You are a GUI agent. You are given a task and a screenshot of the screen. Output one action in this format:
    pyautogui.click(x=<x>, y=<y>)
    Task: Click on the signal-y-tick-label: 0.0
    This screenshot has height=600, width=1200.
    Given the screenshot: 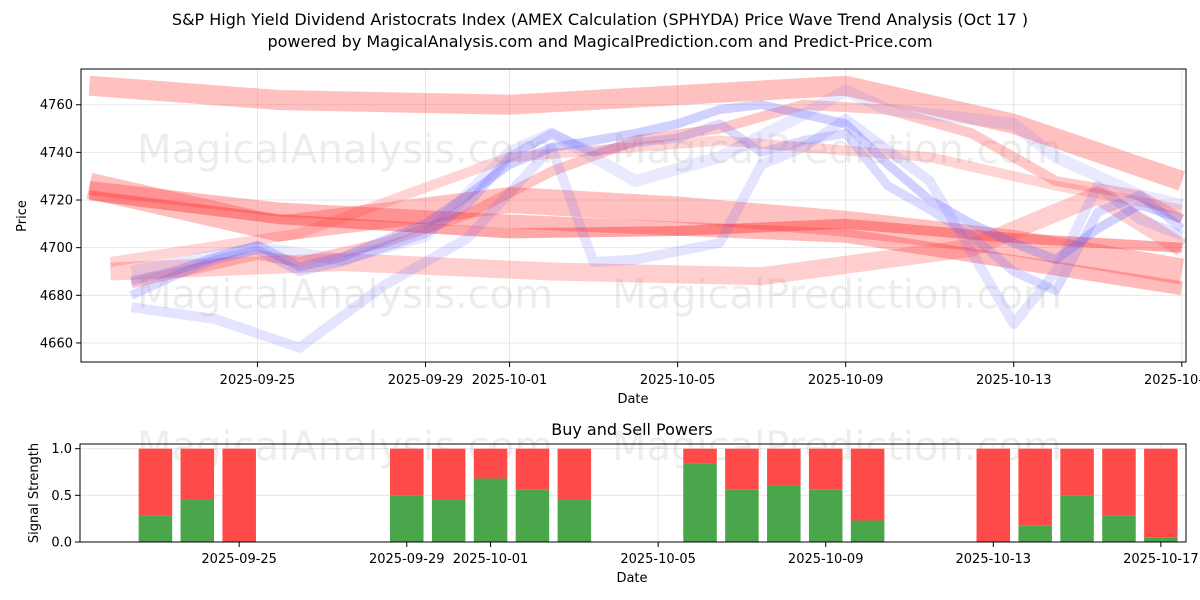 What is the action you would take?
    pyautogui.click(x=61, y=543)
    